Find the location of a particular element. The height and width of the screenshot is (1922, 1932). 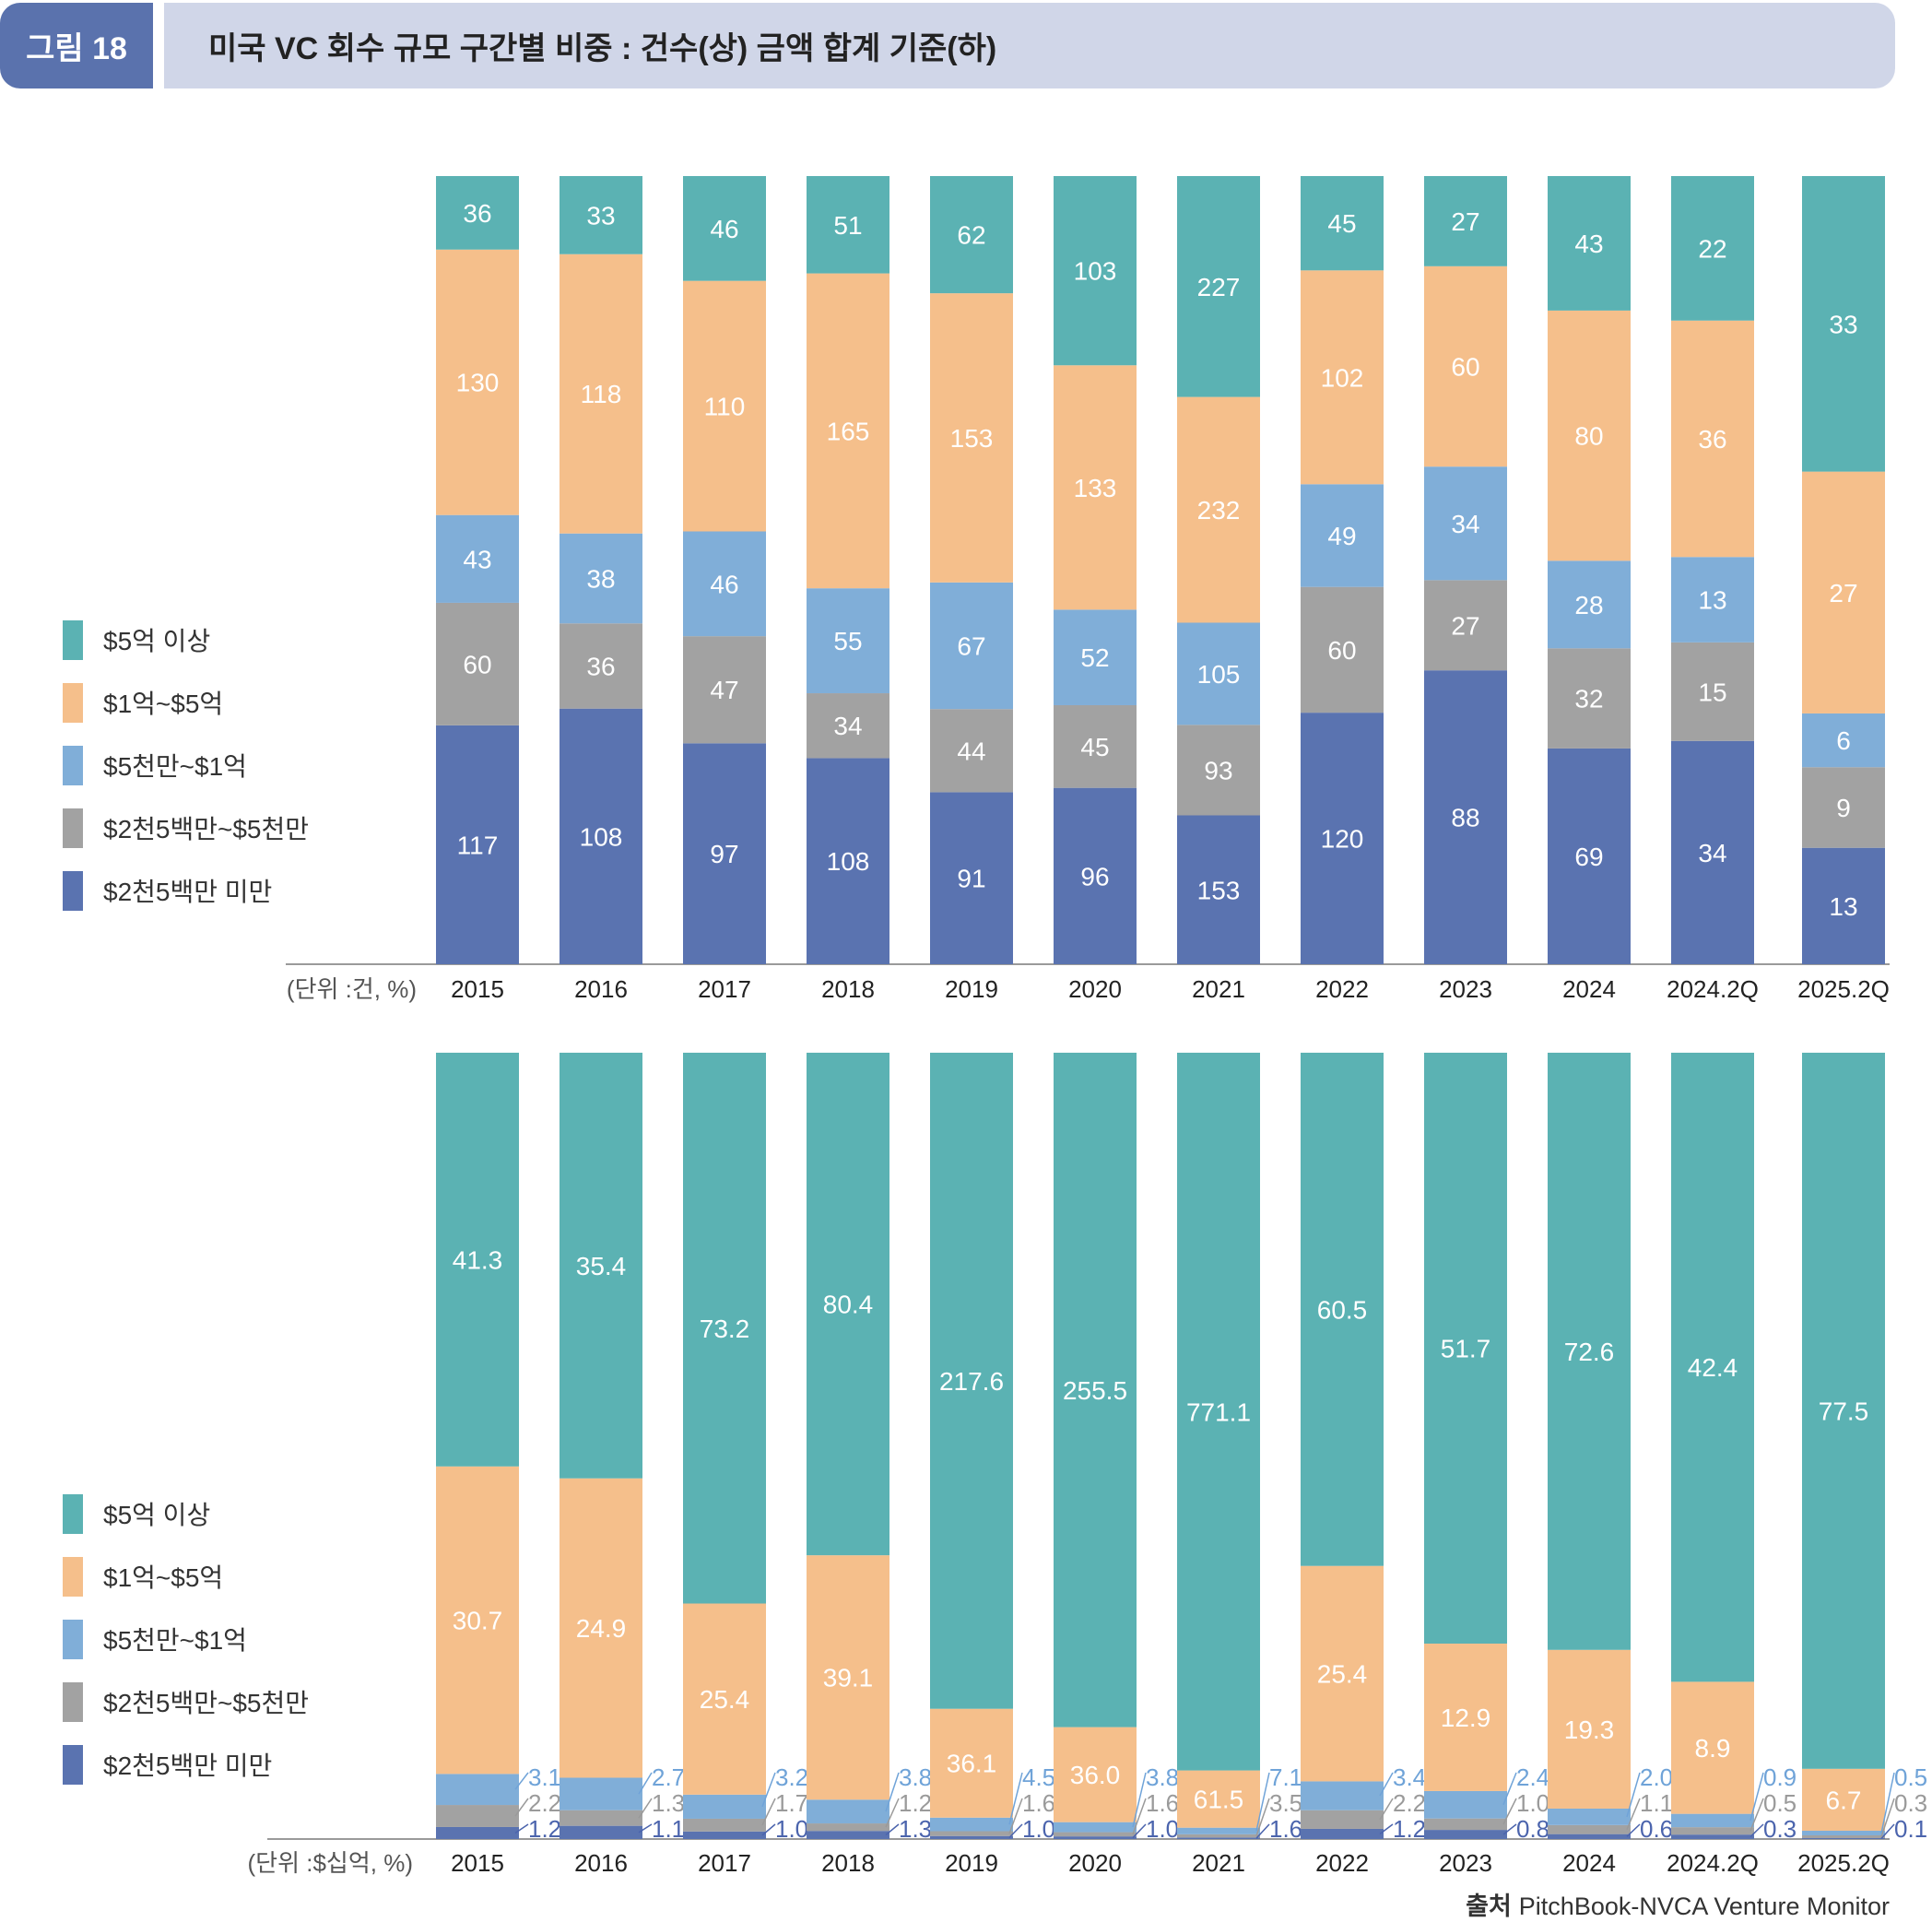

x-tick-label: 2019 is located at coordinates (971, 1863).